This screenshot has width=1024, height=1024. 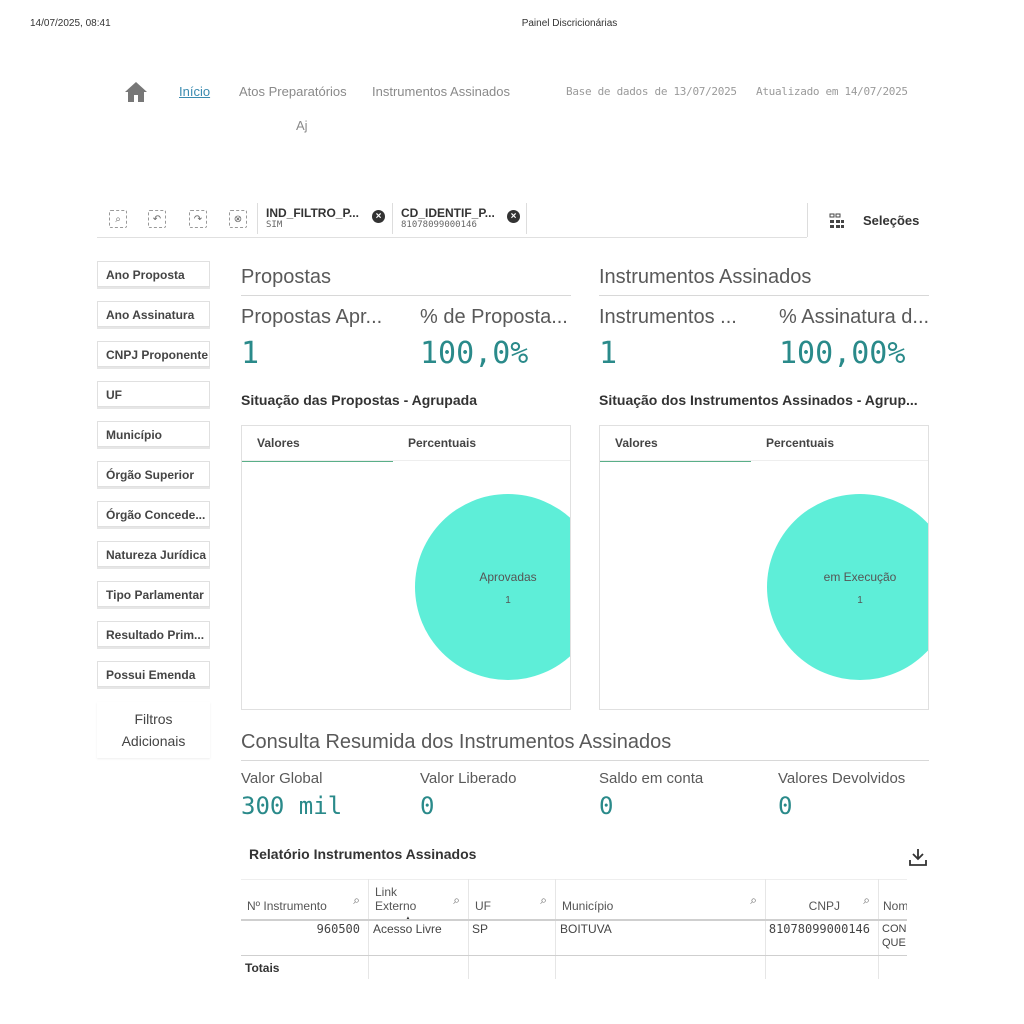 I want to click on print-datetime: 14/07/2025, 08:41, so click(x=70, y=23).